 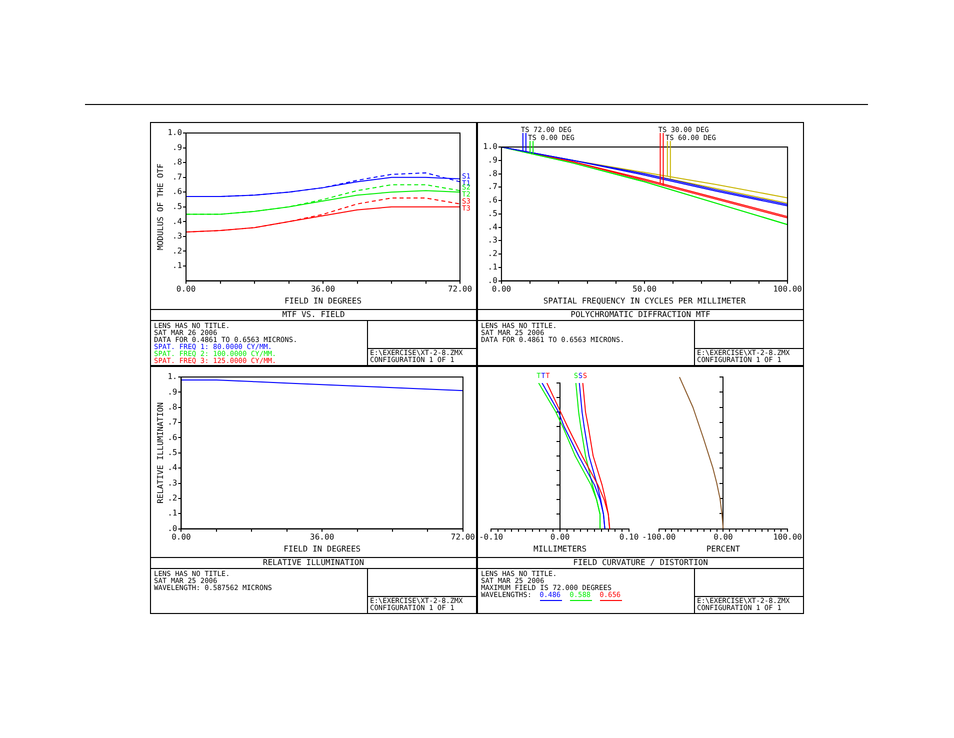 What do you see at coordinates (491, 537) in the screenshot?
I see `x-tick-label: -0.10` at bounding box center [491, 537].